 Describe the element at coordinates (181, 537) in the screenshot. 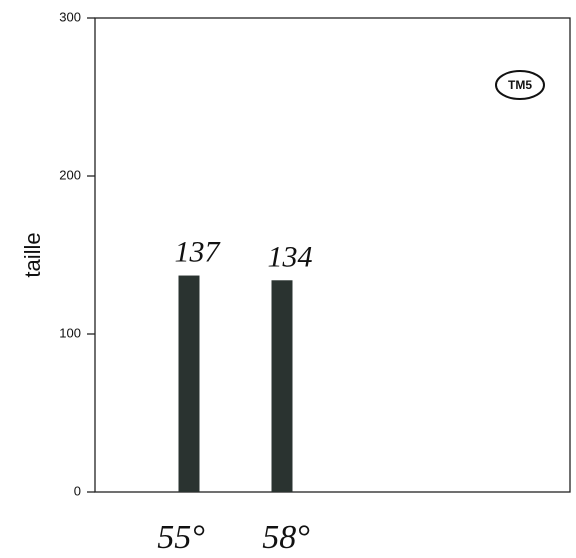

I see `x-tick-label: 55°` at that location.